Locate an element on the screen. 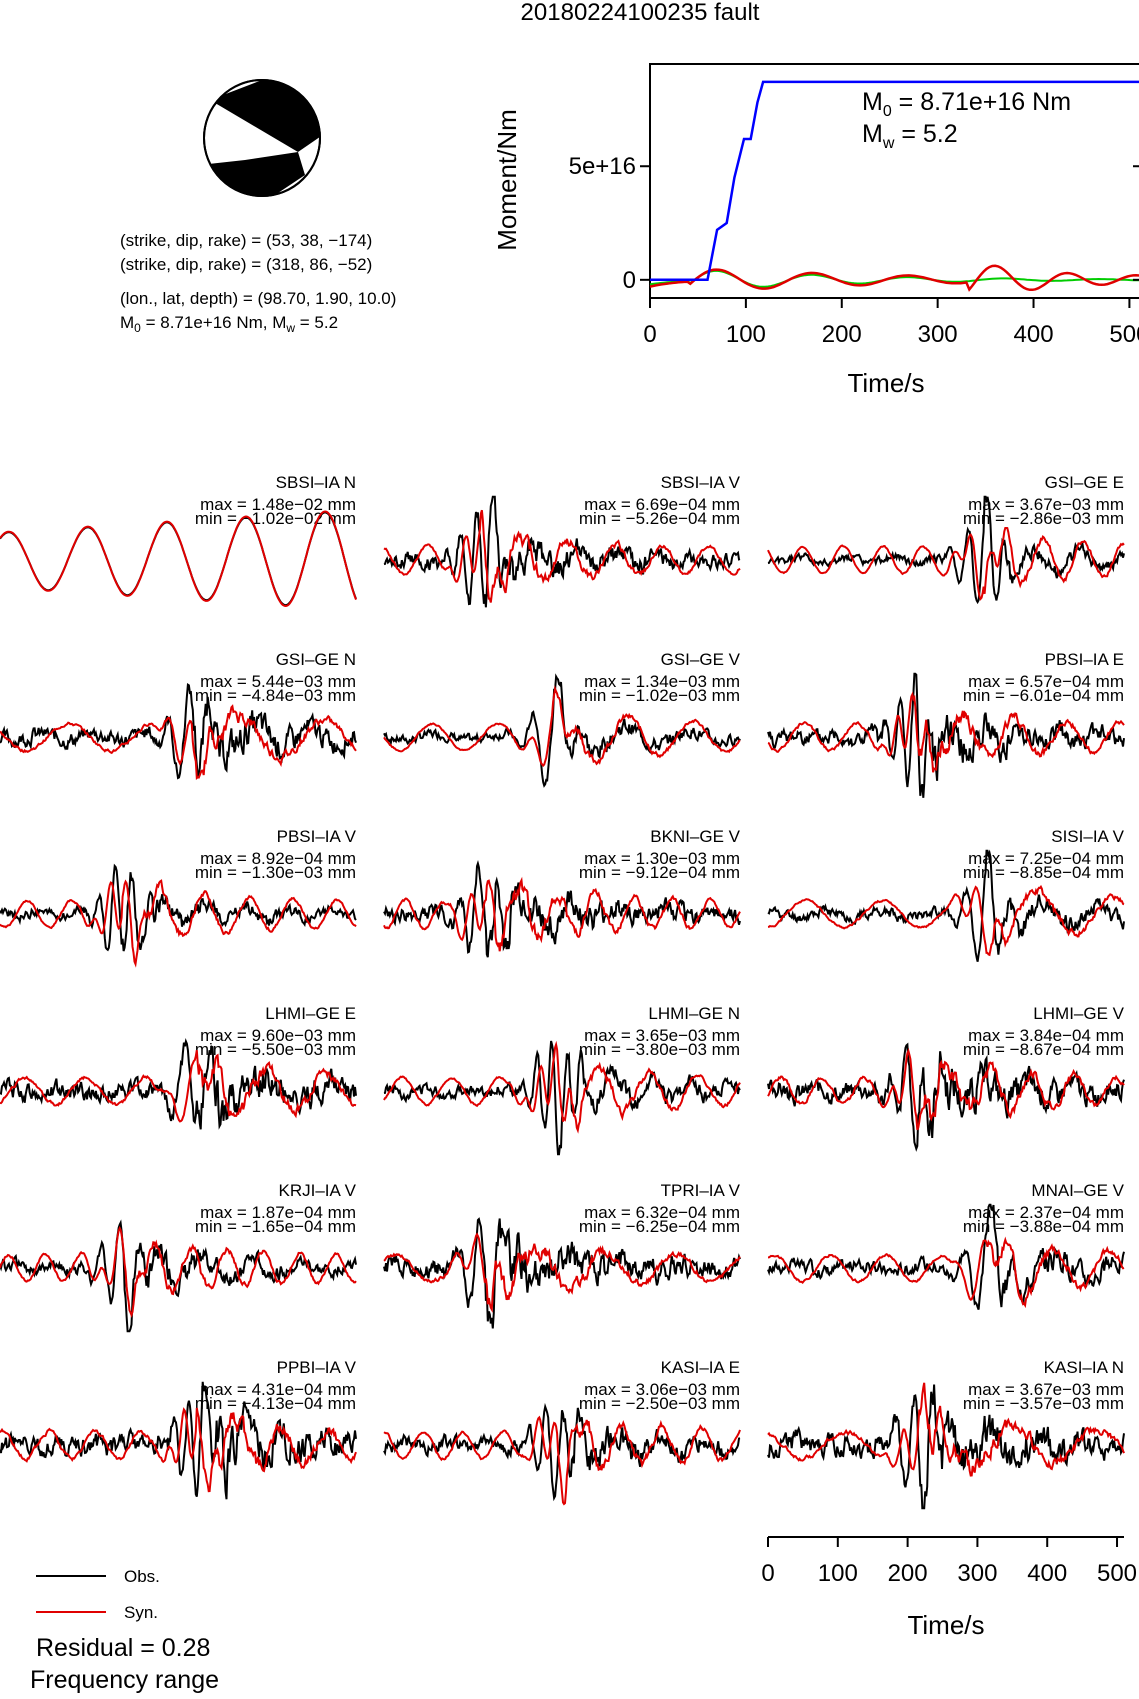 The image size is (1139, 1699). trace-station-label: LHMI–GE V is located at coordinates (1078, 1013).